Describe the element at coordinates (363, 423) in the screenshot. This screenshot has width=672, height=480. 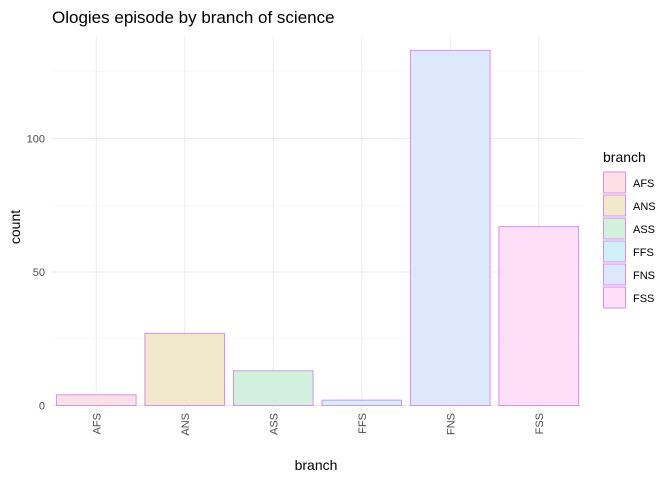
I see `x-tick-label: FFS` at that location.